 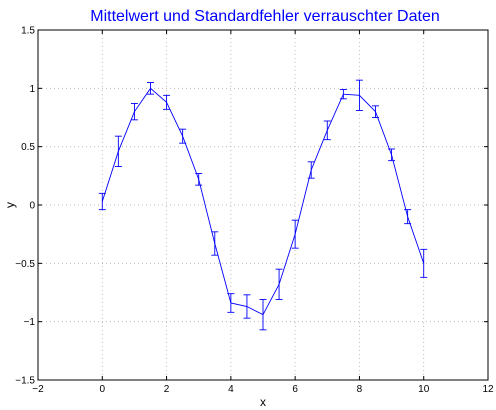 What do you see at coordinates (32, 206) in the screenshot?
I see `y-tick-label: 0` at bounding box center [32, 206].